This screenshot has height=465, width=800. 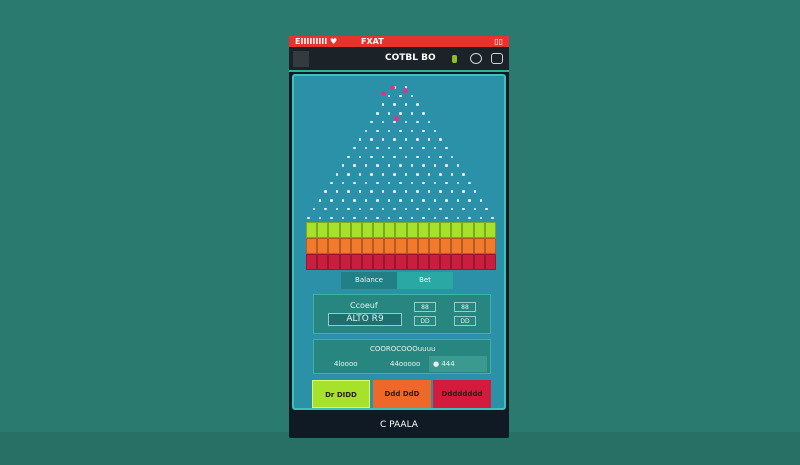 I want to click on menu-icon, so click(x=301, y=59).